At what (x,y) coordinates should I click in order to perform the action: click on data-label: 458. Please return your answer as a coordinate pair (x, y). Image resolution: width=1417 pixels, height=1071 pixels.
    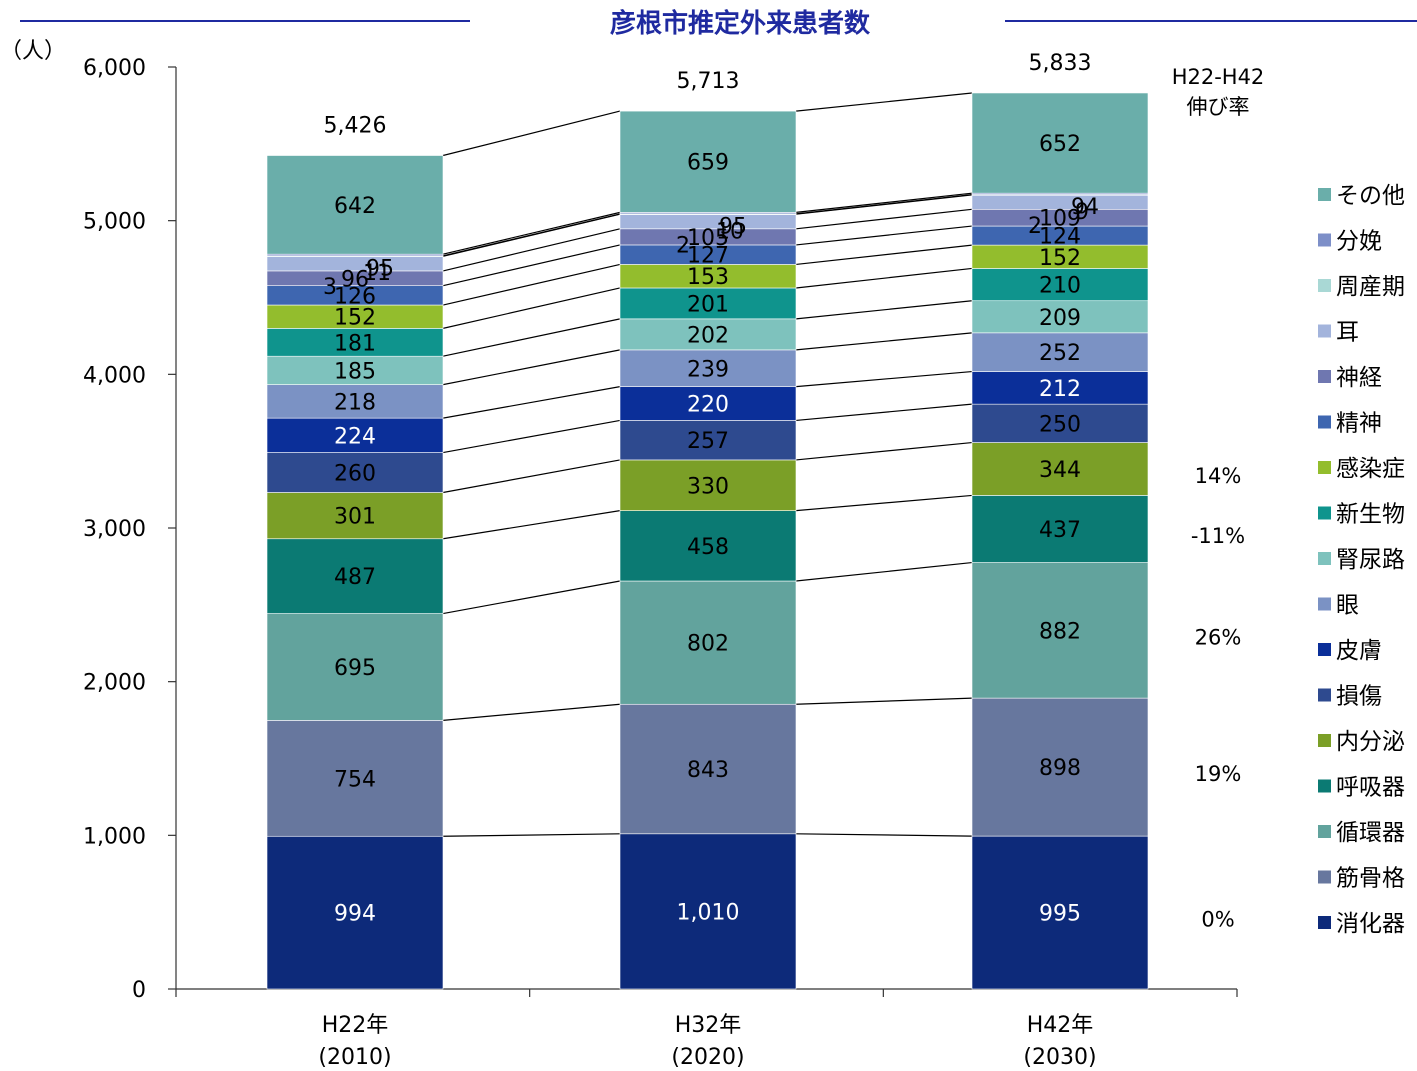
    Looking at the image, I should click on (708, 547).